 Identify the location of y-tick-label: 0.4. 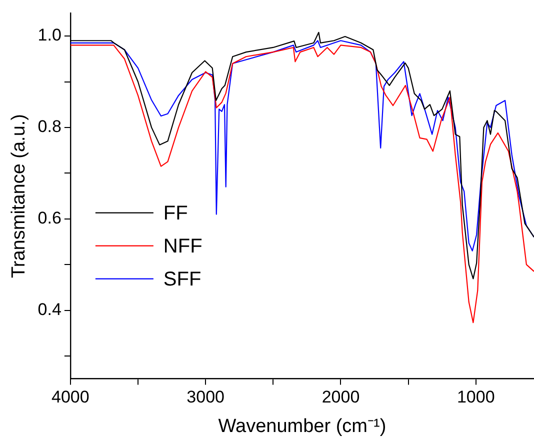
(50, 309).